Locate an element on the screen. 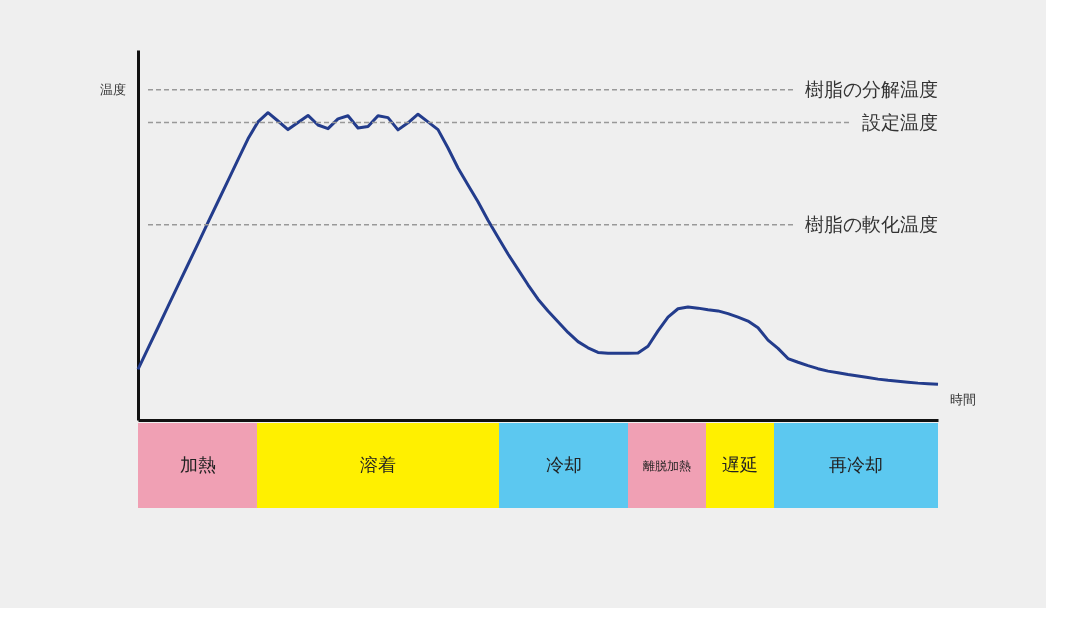  y-axis-title: 温度 is located at coordinates (113, 89).